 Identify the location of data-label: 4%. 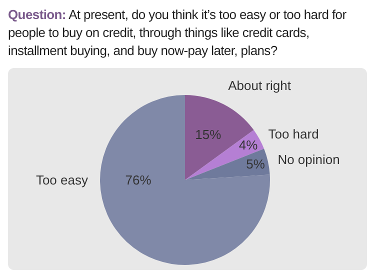
(248, 145).